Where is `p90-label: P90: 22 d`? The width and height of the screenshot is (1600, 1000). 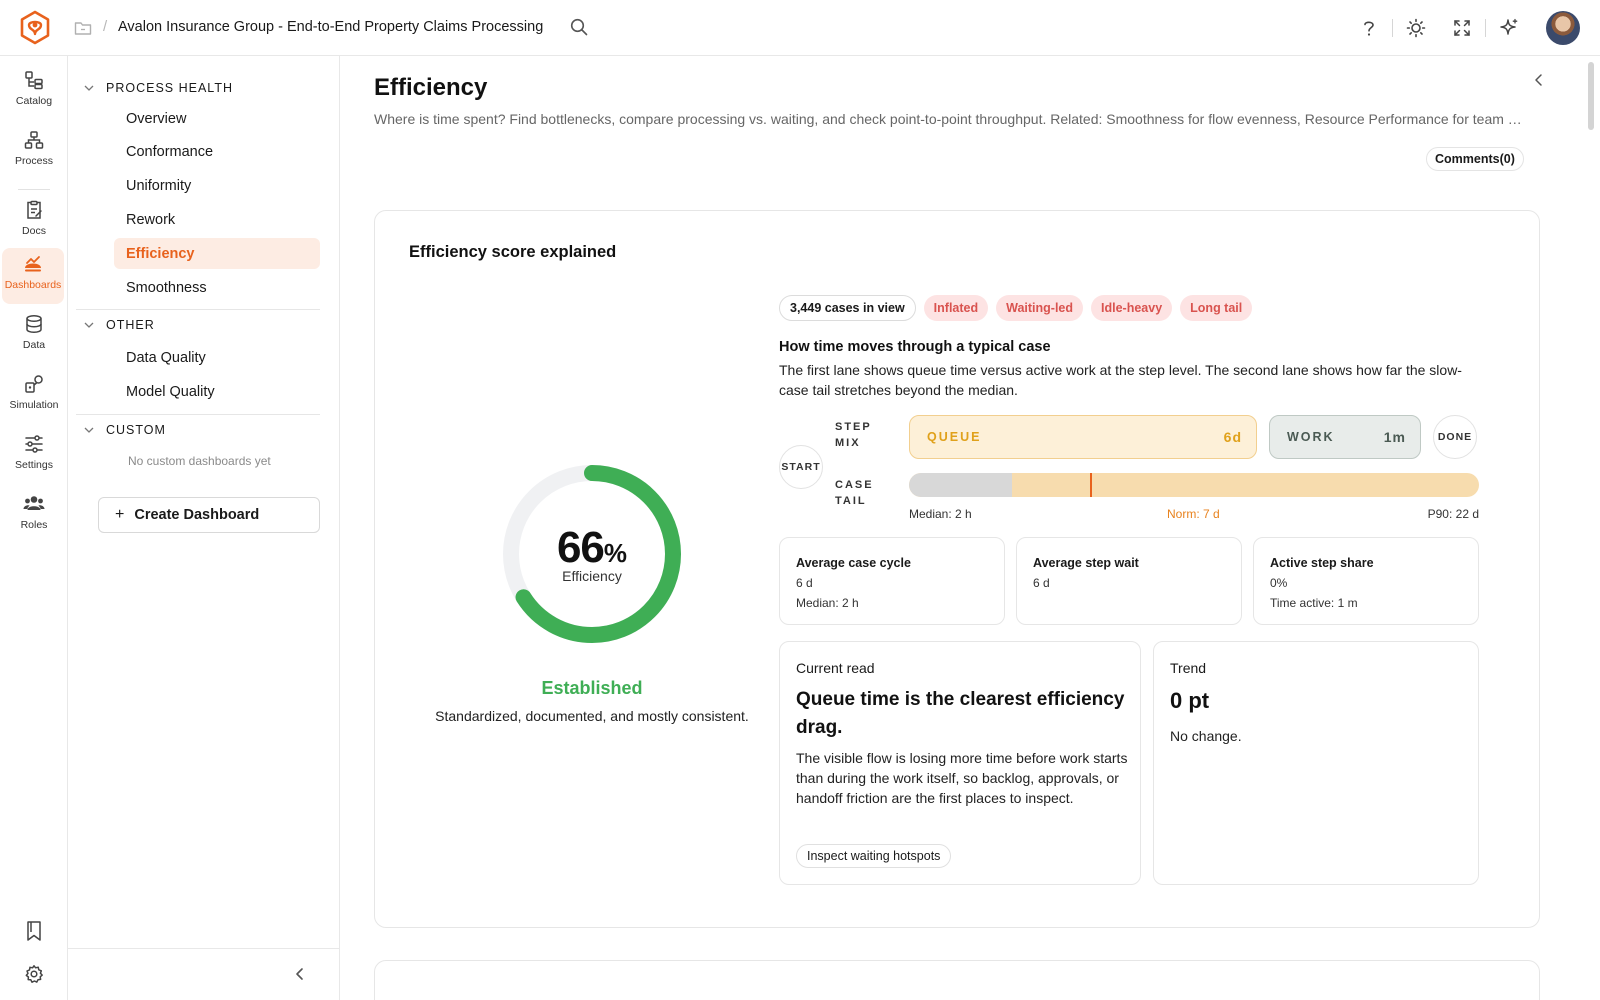
p90-label: P90: 22 d is located at coordinates (1453, 514).